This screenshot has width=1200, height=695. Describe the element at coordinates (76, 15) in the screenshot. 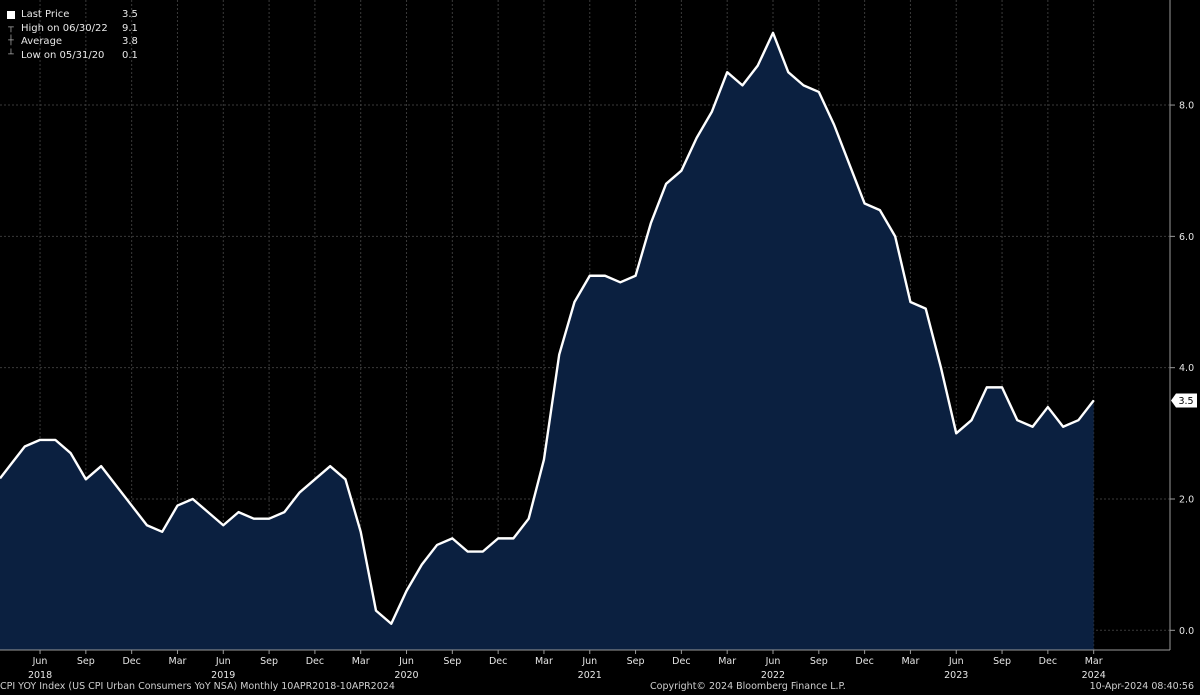

I see `legend-item-last-price: Last Price 3.5` at that location.